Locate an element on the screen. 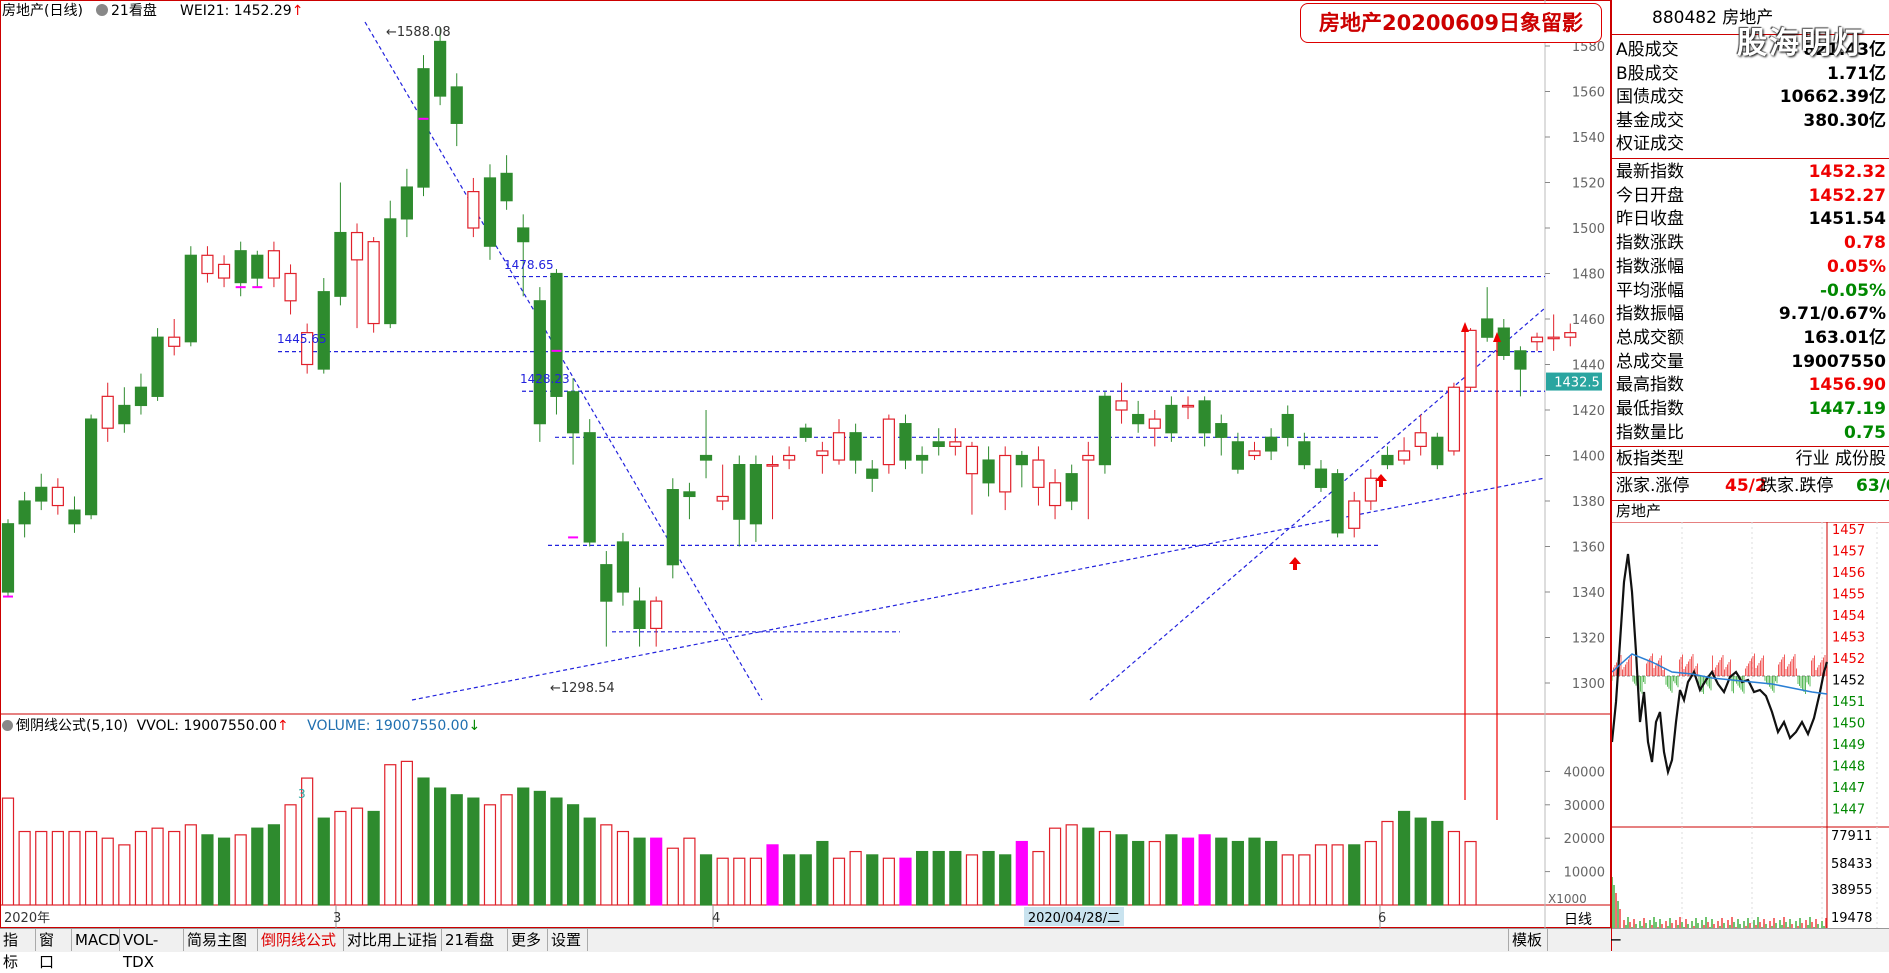 The image size is (1889, 973). tab-2: MACD is located at coordinates (96, 940).